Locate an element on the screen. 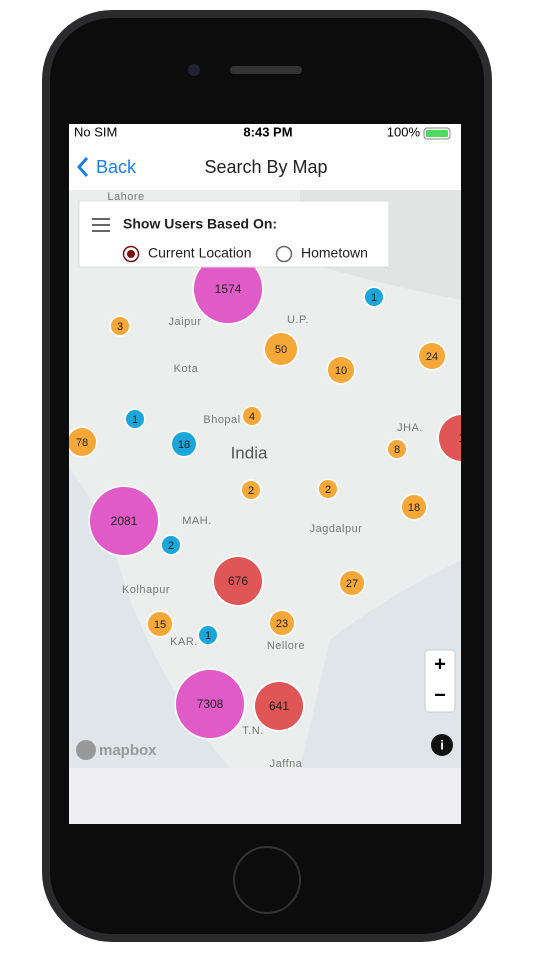 The width and height of the screenshot is (534, 955). cluster-count: 24 is located at coordinates (432, 357).